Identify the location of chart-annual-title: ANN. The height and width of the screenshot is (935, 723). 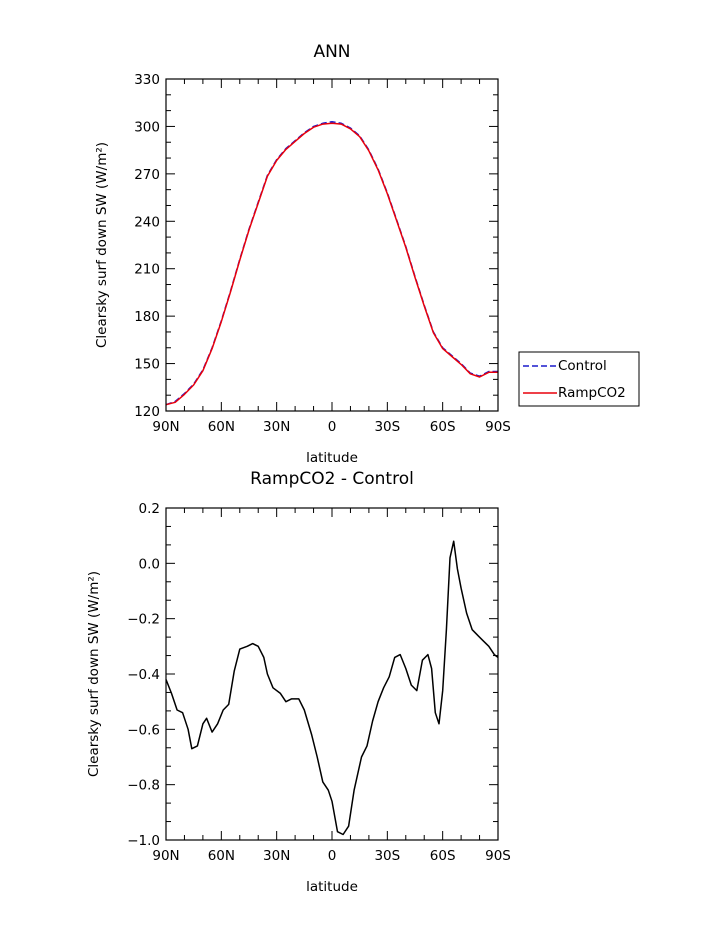
(331, 52).